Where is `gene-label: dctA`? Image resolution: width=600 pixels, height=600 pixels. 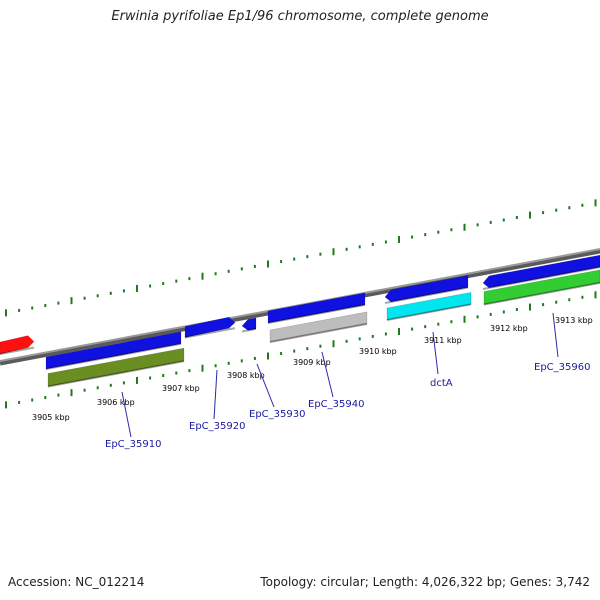
gene-label: dctA is located at coordinates (441, 383).